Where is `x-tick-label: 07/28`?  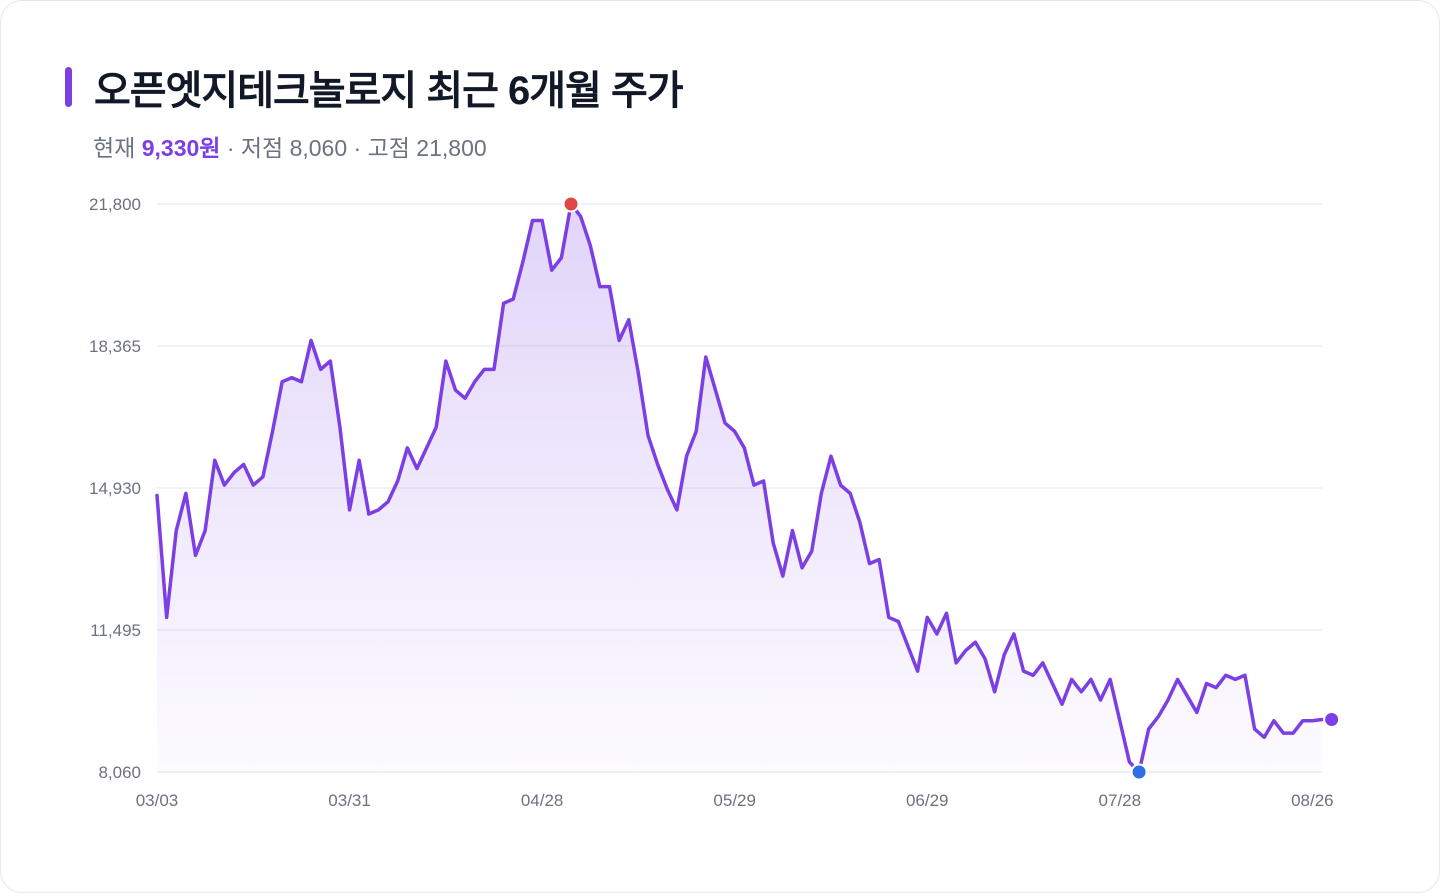
x-tick-label: 07/28 is located at coordinates (1120, 800).